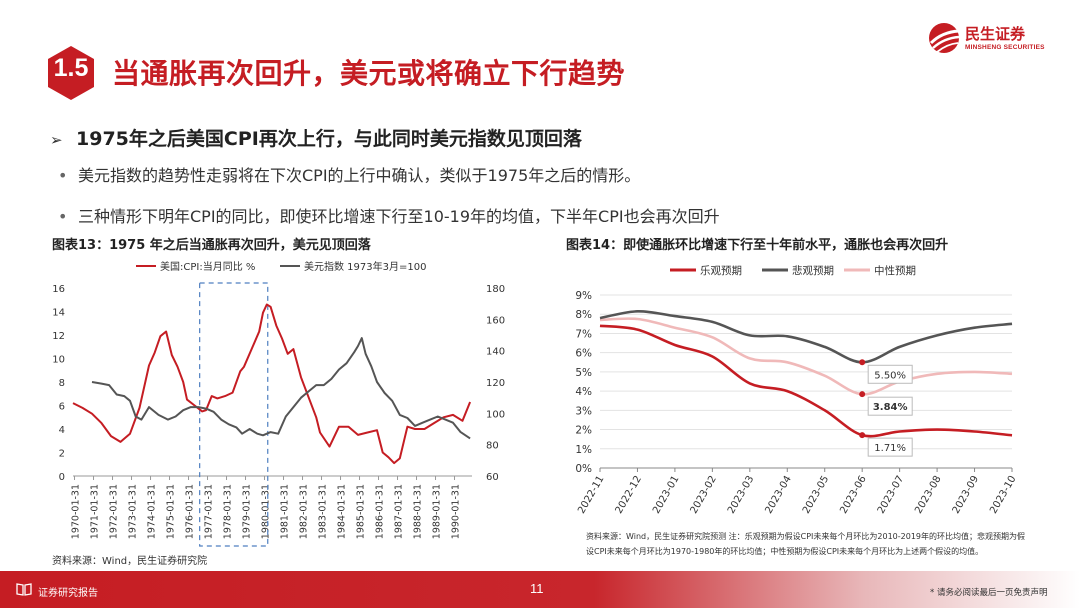  What do you see at coordinates (537, 588) in the screenshot?
I see `page-number: 11` at bounding box center [537, 588].